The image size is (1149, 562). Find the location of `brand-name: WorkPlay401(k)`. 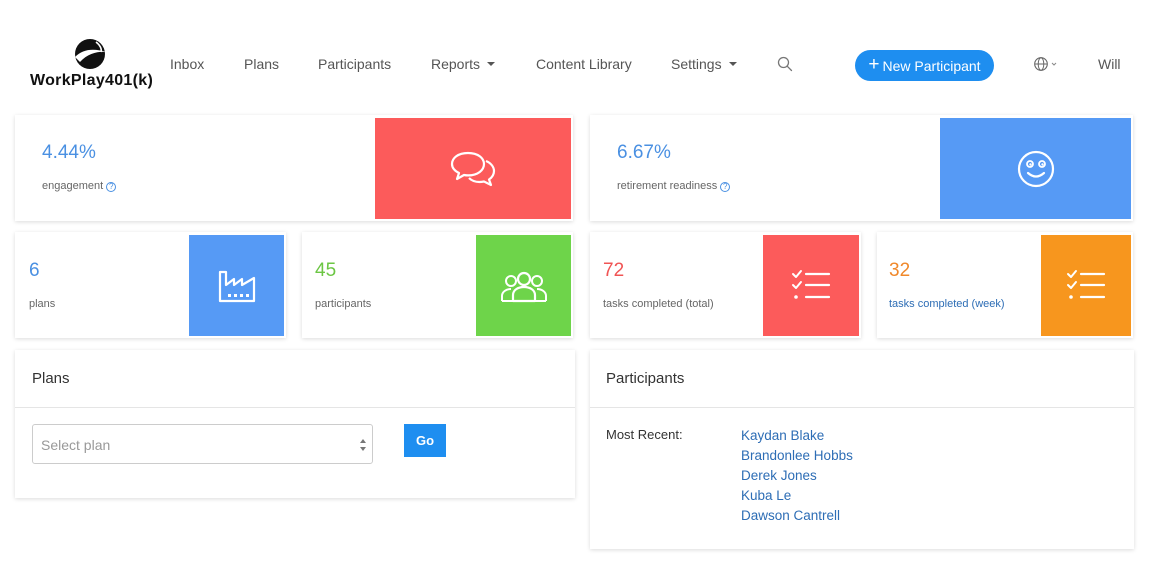

brand-name: WorkPlay401(k) is located at coordinates (92, 80).